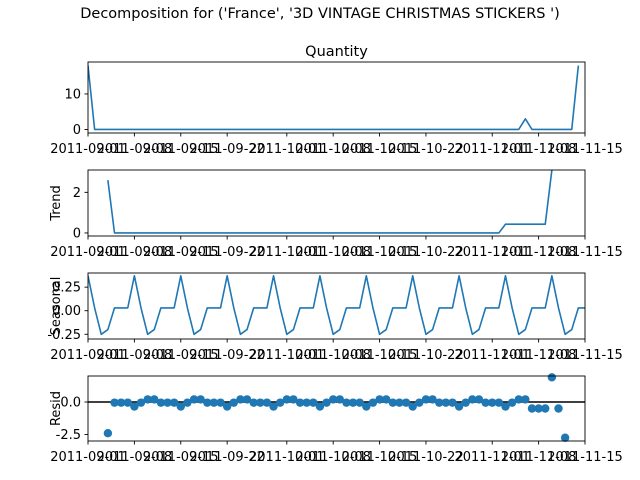 This screenshot has width=640, height=480. I want to click on y-tick-label: 0.0, so click(70, 403).